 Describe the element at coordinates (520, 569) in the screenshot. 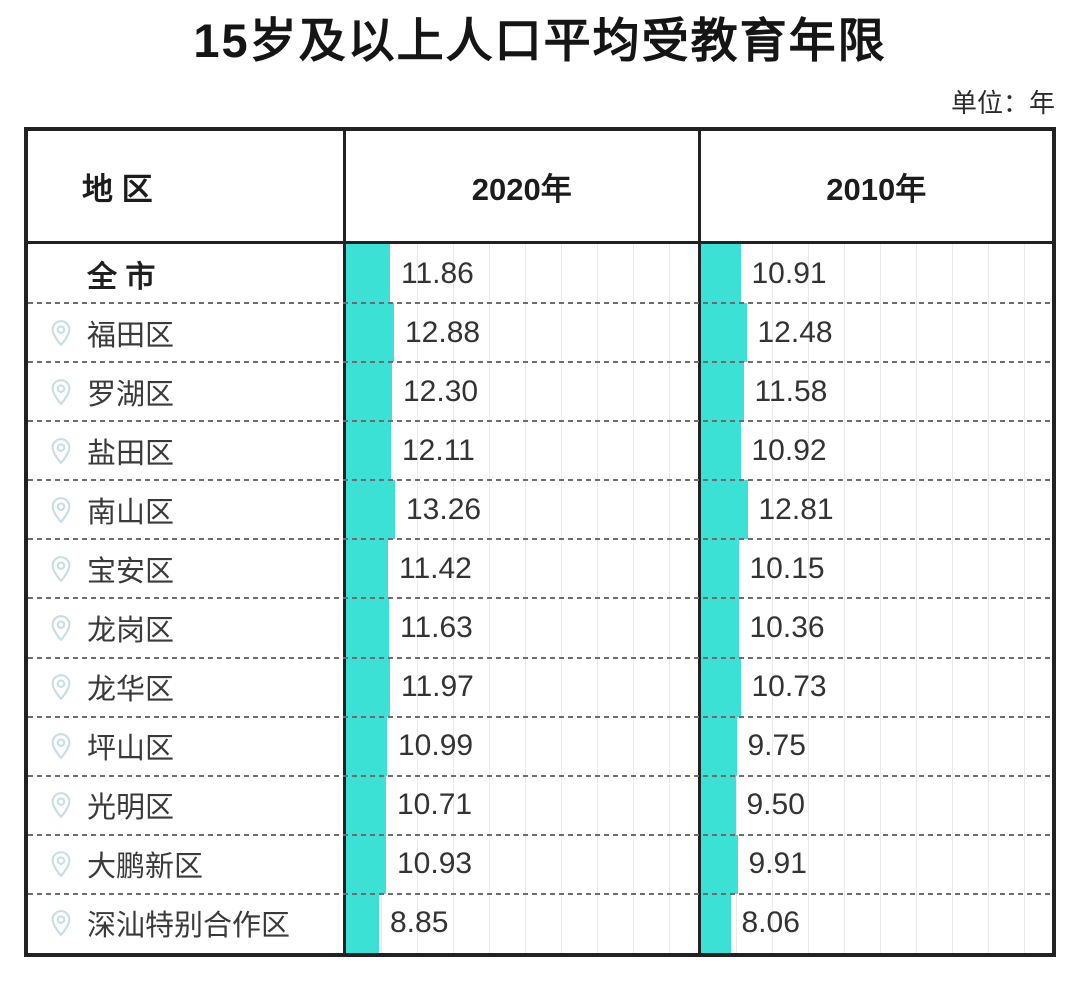

I see `cell-2020: 11.42` at that location.